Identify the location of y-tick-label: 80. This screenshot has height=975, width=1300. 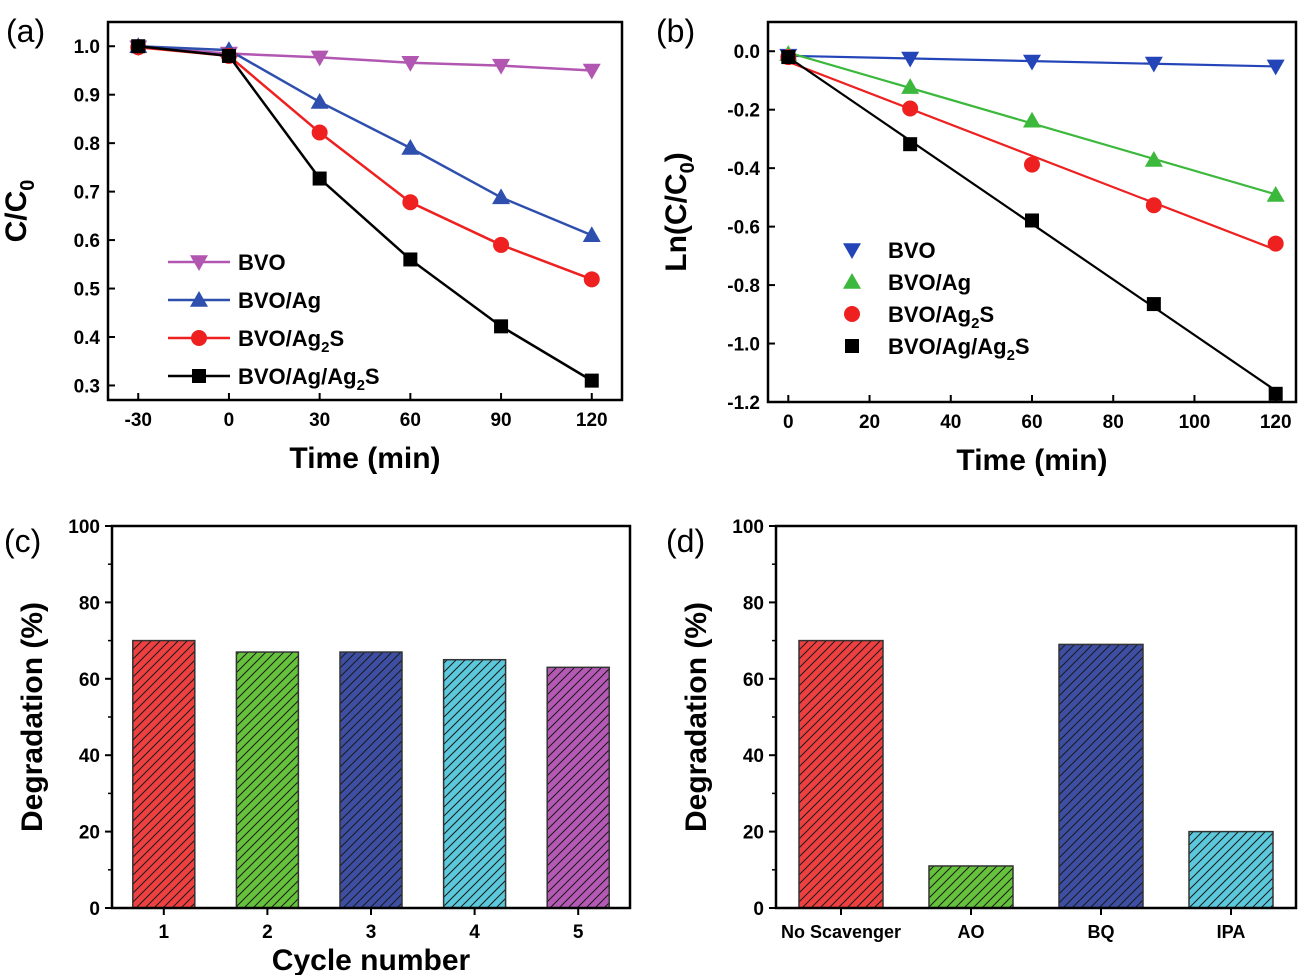
(89, 603).